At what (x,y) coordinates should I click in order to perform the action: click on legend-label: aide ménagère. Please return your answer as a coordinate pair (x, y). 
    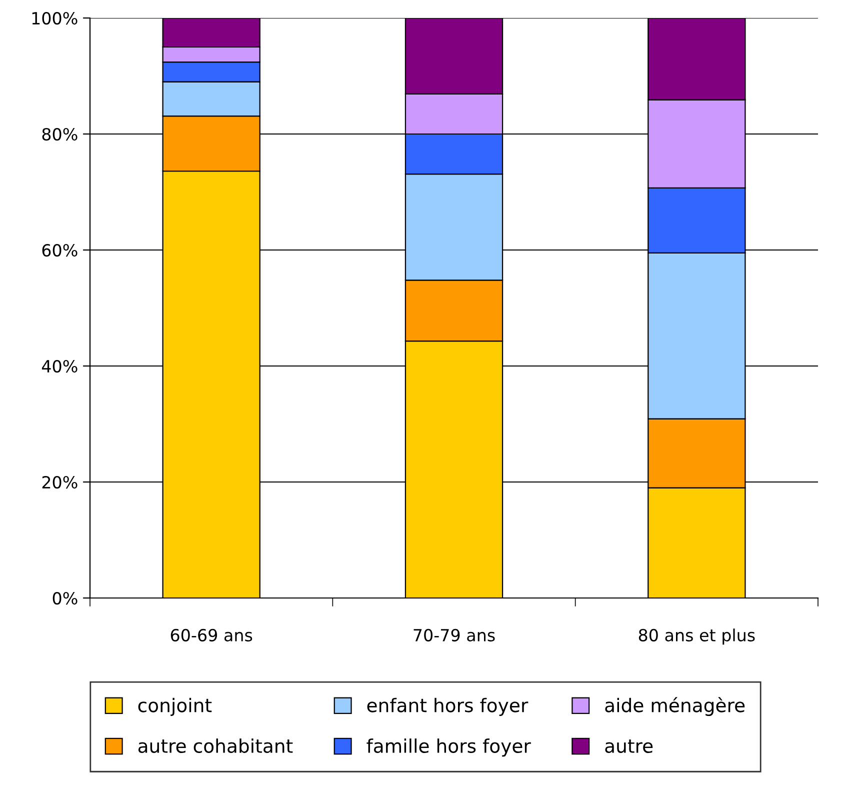
    Looking at the image, I should click on (675, 706).